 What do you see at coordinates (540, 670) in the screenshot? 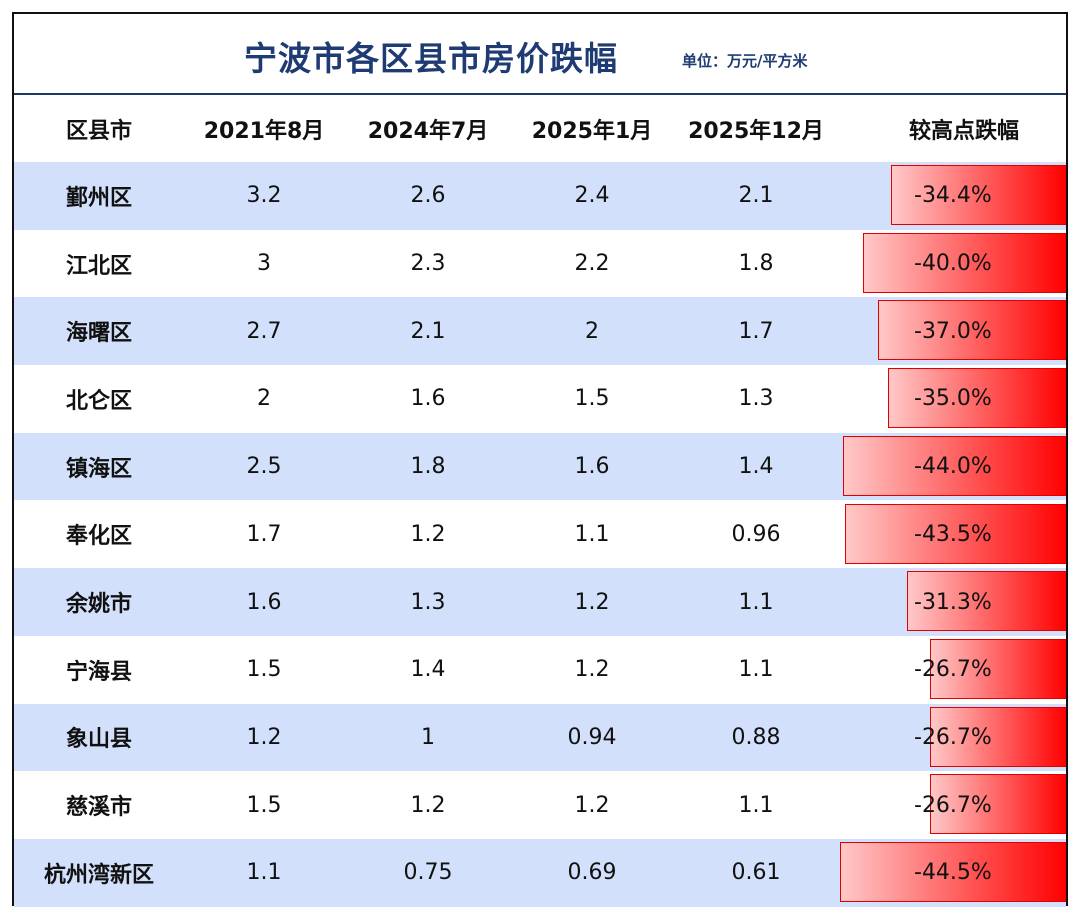
I see `table-row: 宁海县 1.5 1.4 1.2 1.1 -26.7%` at bounding box center [540, 670].